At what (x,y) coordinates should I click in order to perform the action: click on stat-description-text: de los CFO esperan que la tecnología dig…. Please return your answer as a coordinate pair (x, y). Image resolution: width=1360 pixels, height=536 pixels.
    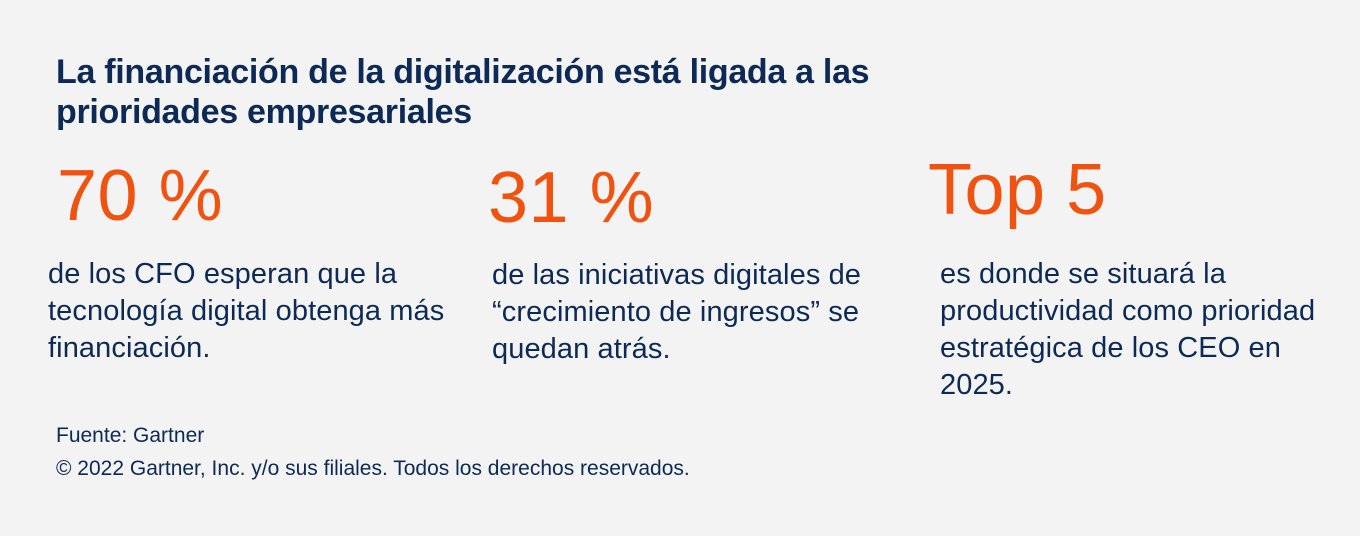
    Looking at the image, I should click on (246, 311).